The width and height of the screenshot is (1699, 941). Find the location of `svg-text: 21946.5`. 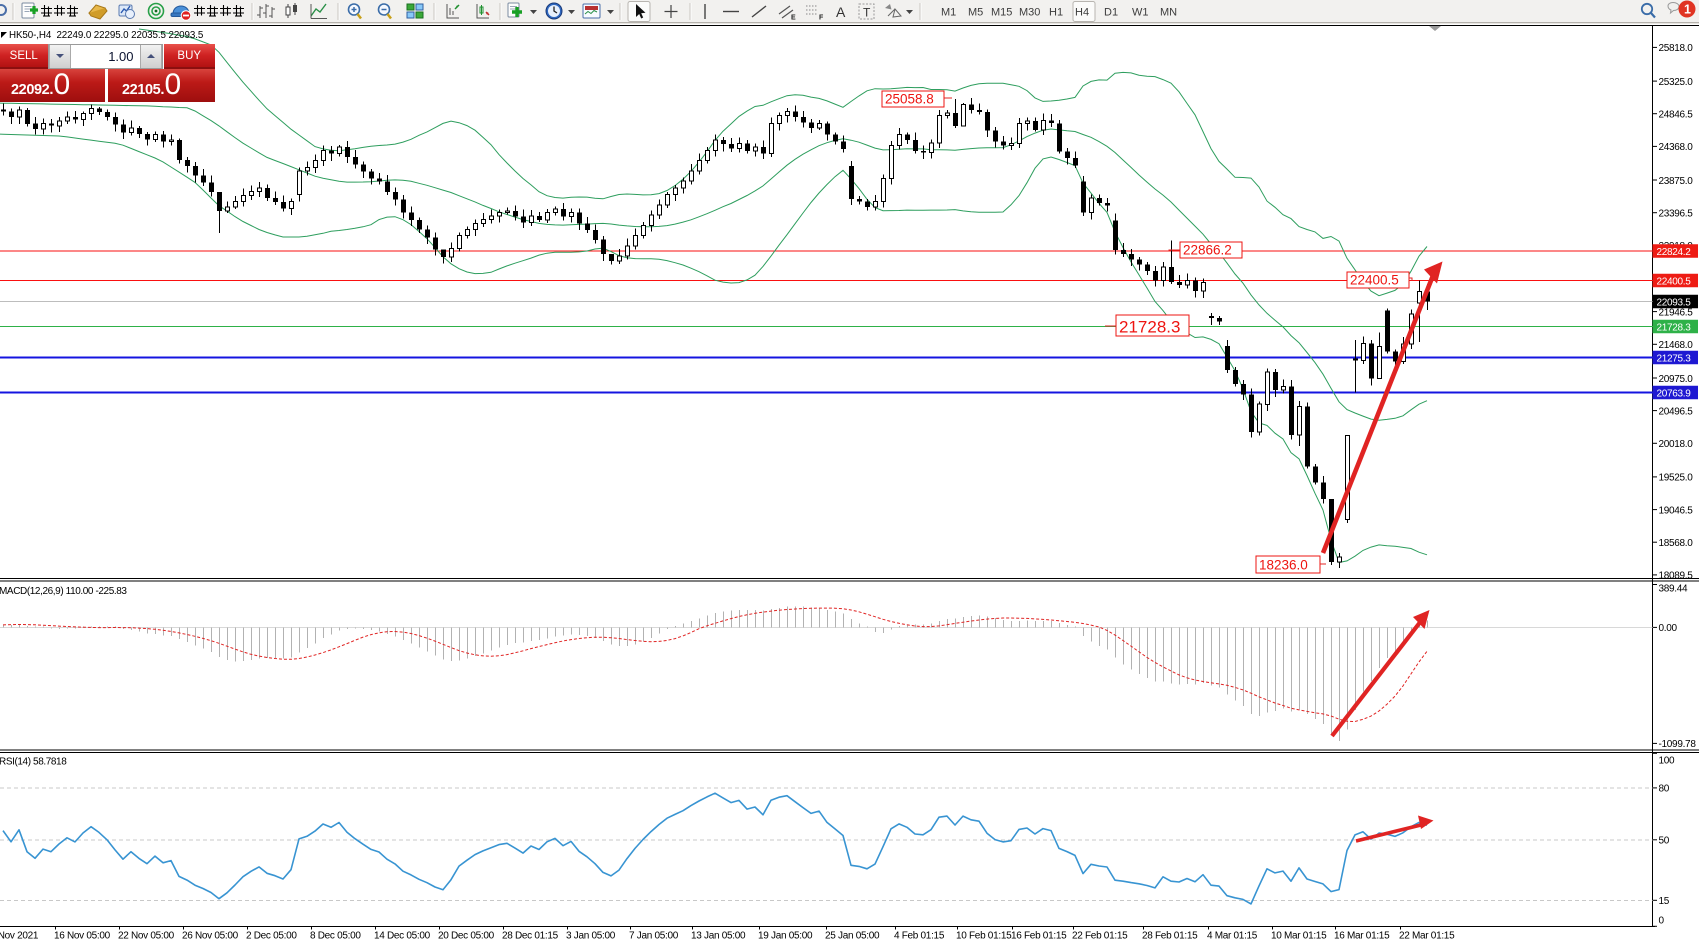

svg-text: 21946.5 is located at coordinates (1676, 312).